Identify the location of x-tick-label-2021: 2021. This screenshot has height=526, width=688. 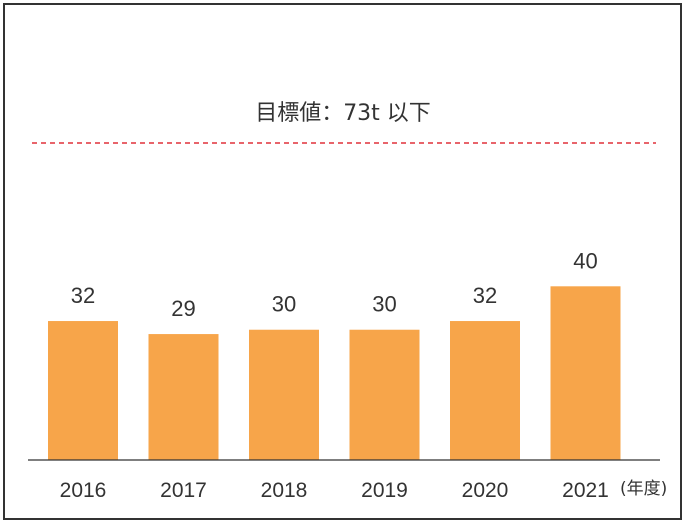
(585, 490).